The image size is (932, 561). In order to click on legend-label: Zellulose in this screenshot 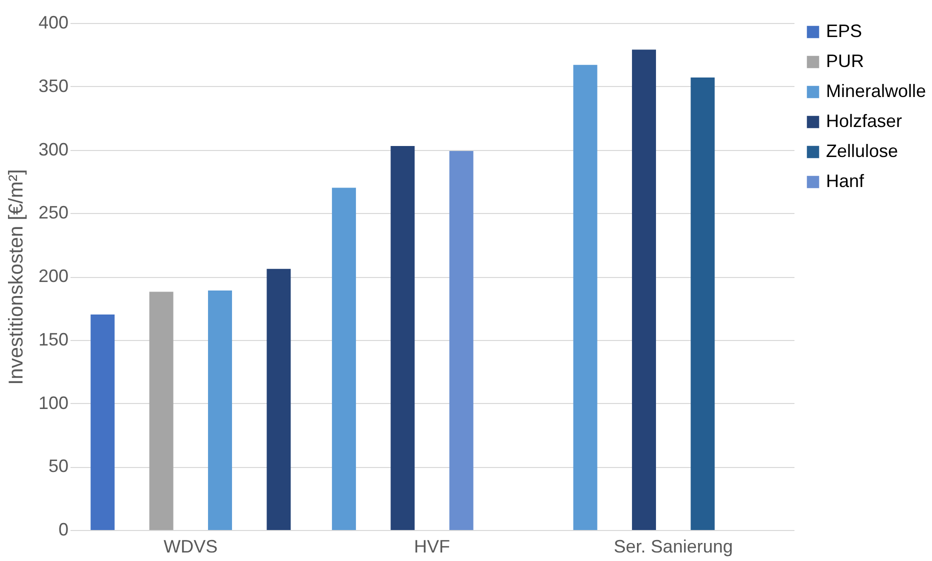, I will do `click(862, 151)`.